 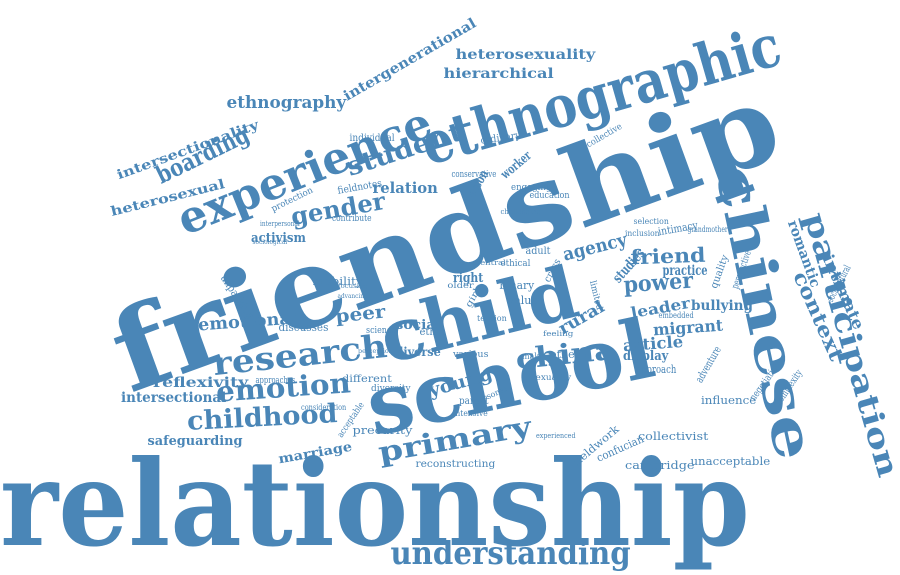 I want to click on word-education: education, so click(x=549, y=195).